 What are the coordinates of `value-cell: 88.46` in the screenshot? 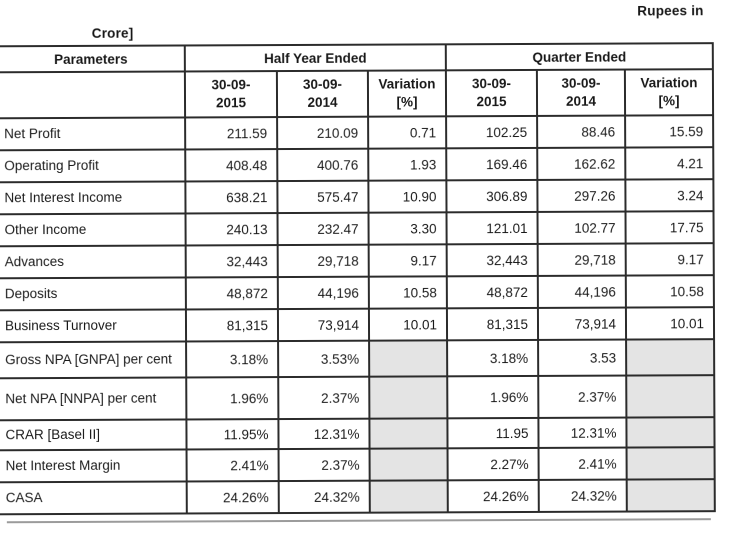 It's located at (581, 131).